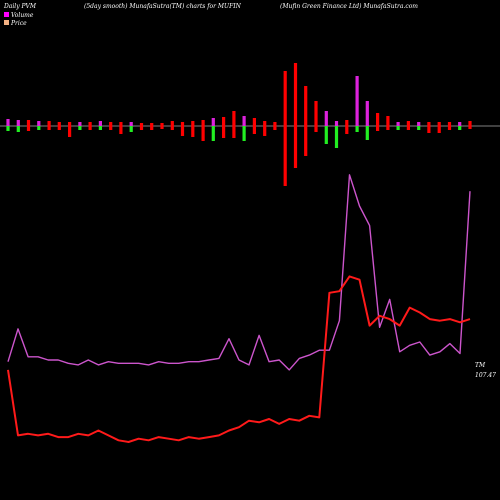 The width and height of the screenshot is (500, 500). I want to click on end-label-prefix: TM, so click(480, 365).